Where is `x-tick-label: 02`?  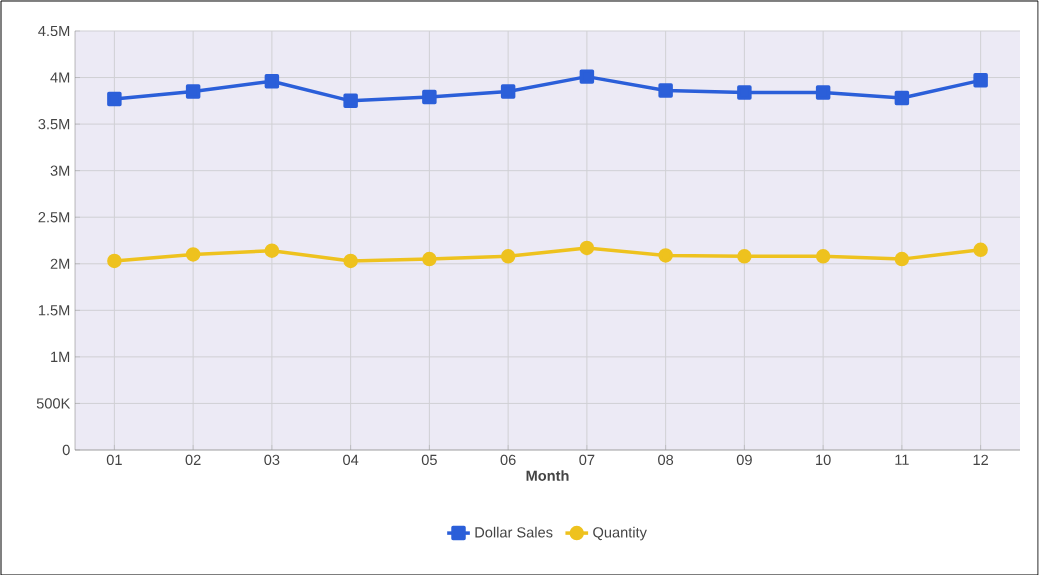 x-tick-label: 02 is located at coordinates (193, 459).